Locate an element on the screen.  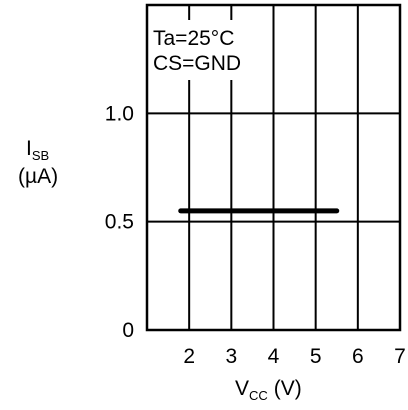
x-axis-label: VCC (V) is located at coordinates (268, 390).